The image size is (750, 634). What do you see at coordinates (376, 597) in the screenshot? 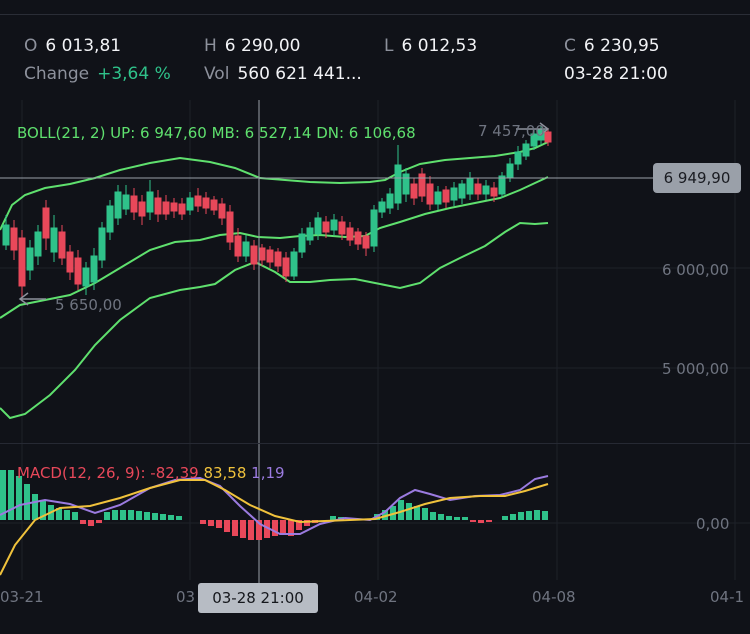
I see `time-tick-3: 04-02` at bounding box center [376, 597].